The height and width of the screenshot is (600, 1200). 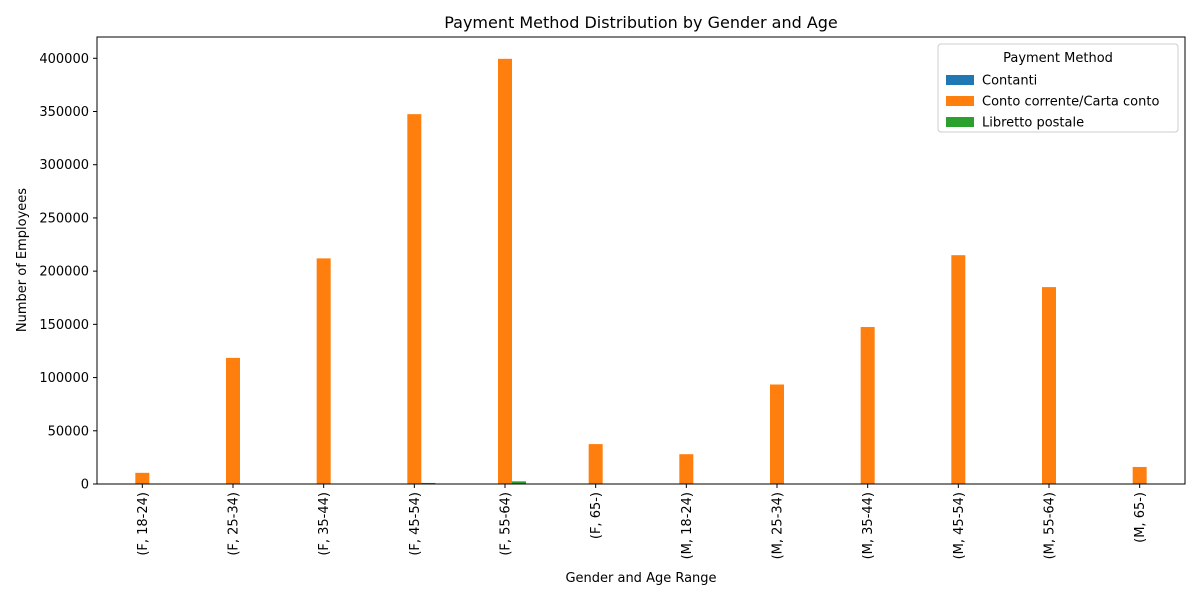 What do you see at coordinates (64, 112) in the screenshot?
I see `y-tick-label: 350000` at bounding box center [64, 112].